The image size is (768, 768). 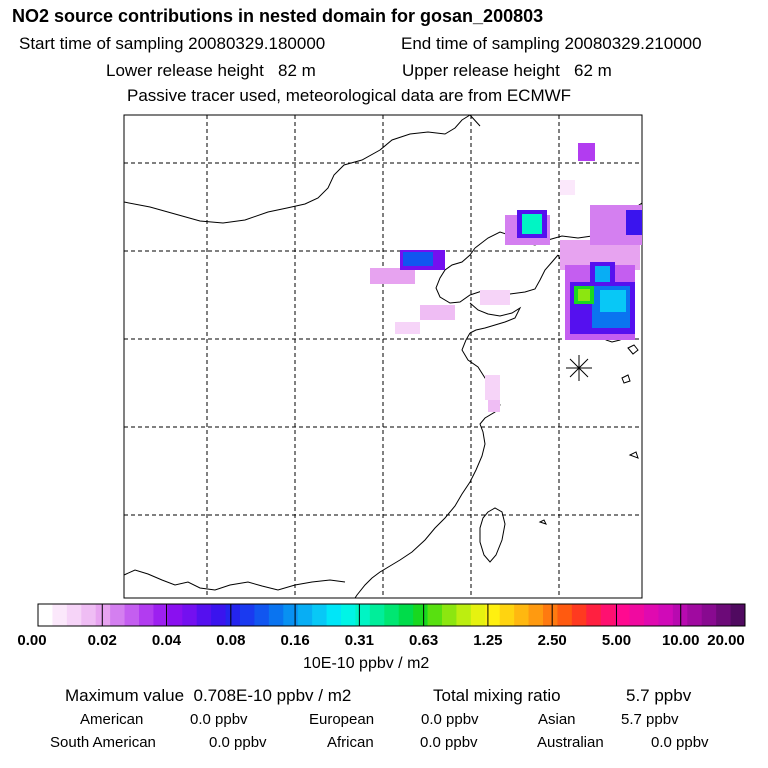 What do you see at coordinates (342, 719) in the screenshot?
I see `region-name: European` at bounding box center [342, 719].